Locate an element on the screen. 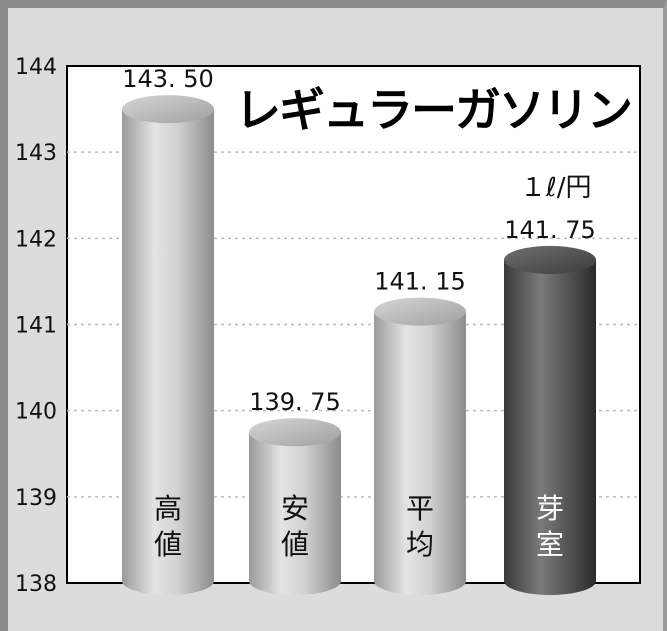  category-label: 均 is located at coordinates (420, 544).